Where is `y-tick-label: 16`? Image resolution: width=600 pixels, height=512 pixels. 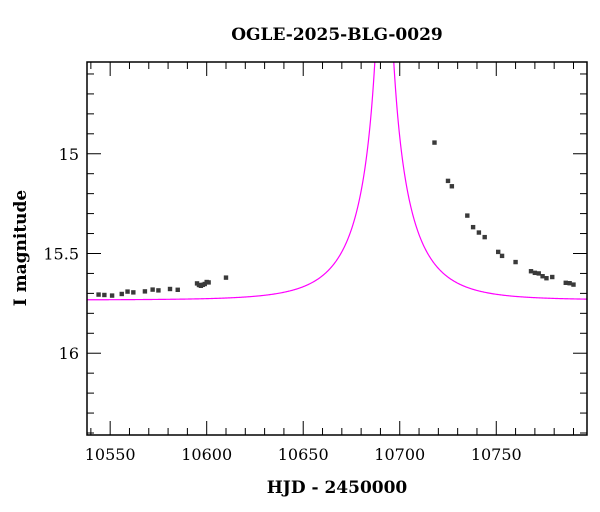 y-tick-label: 16 is located at coordinates (69, 353).